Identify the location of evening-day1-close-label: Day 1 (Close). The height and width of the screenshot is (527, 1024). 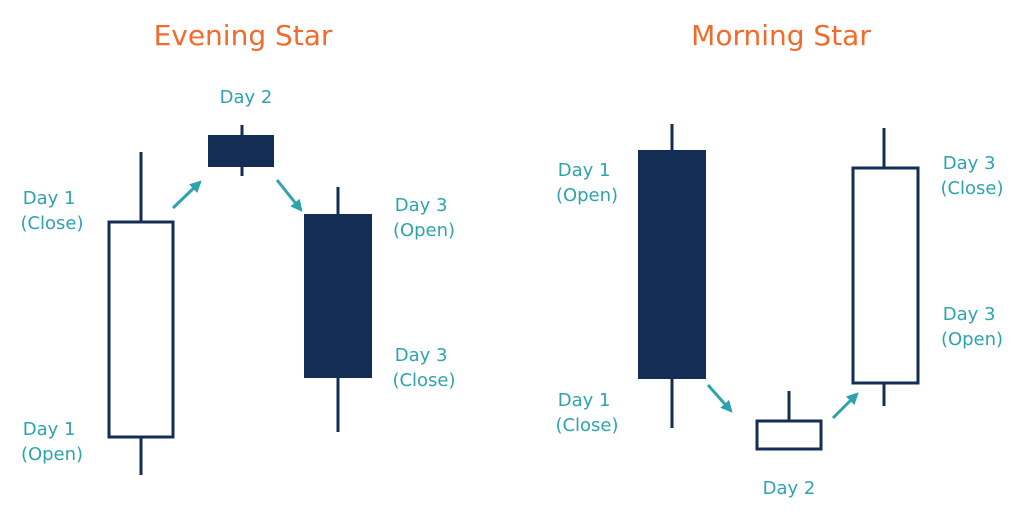
(51, 211).